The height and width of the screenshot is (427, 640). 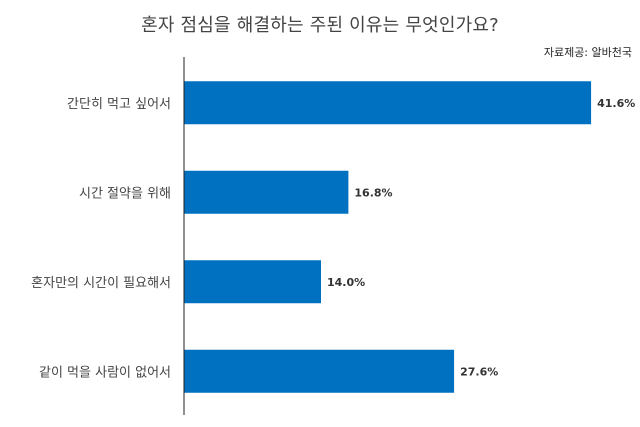 What do you see at coordinates (616, 103) in the screenshot?
I see `value-label: 41.6%` at bounding box center [616, 103].